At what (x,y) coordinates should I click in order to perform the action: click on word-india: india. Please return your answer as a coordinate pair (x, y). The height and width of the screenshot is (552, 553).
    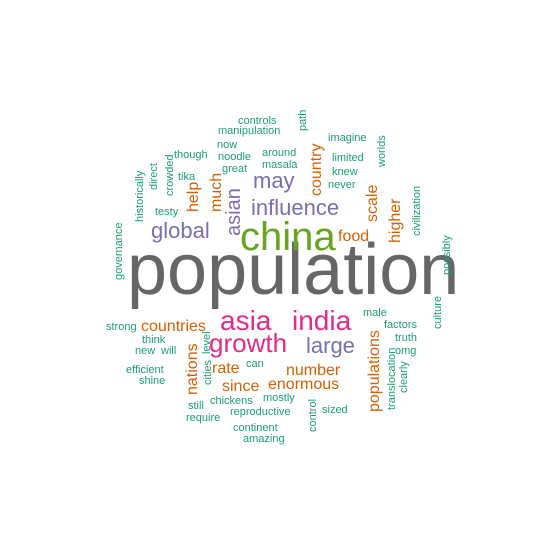
    Looking at the image, I should click on (322, 320).